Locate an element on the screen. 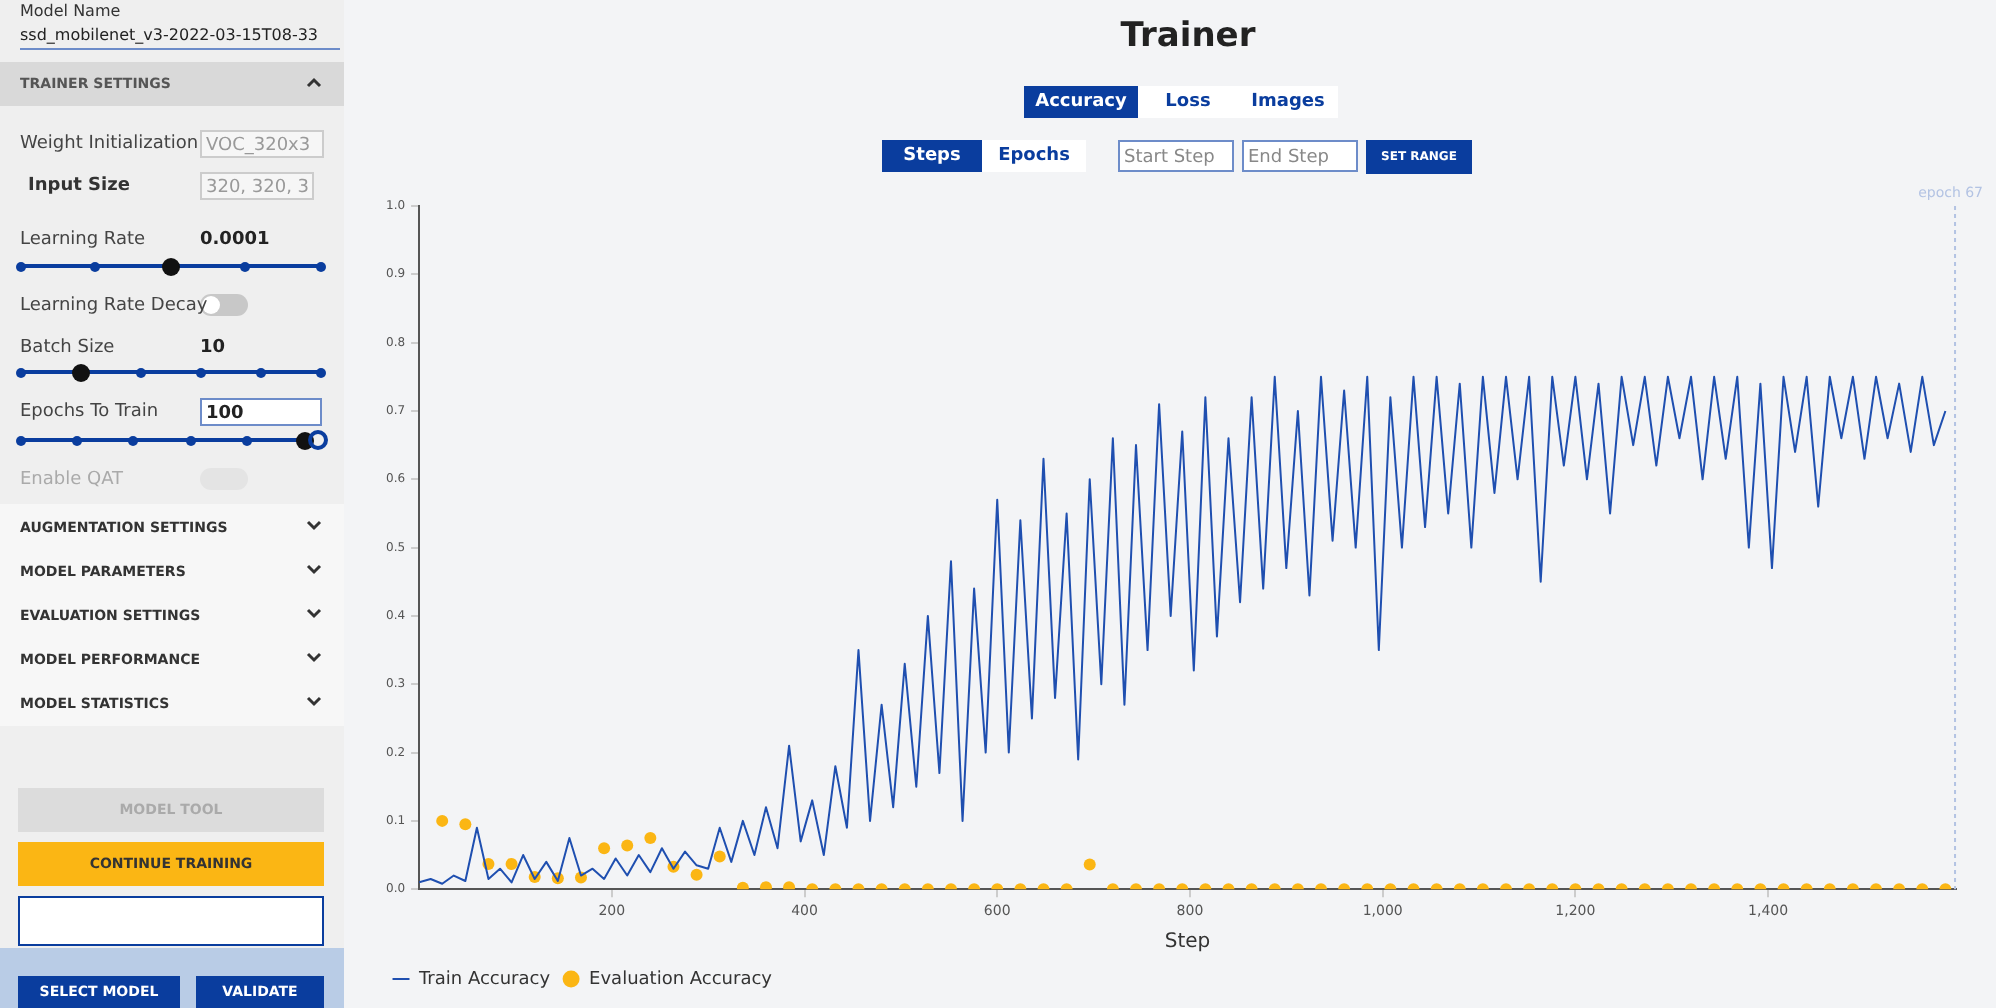  text: Batch Size is located at coordinates (68, 348).